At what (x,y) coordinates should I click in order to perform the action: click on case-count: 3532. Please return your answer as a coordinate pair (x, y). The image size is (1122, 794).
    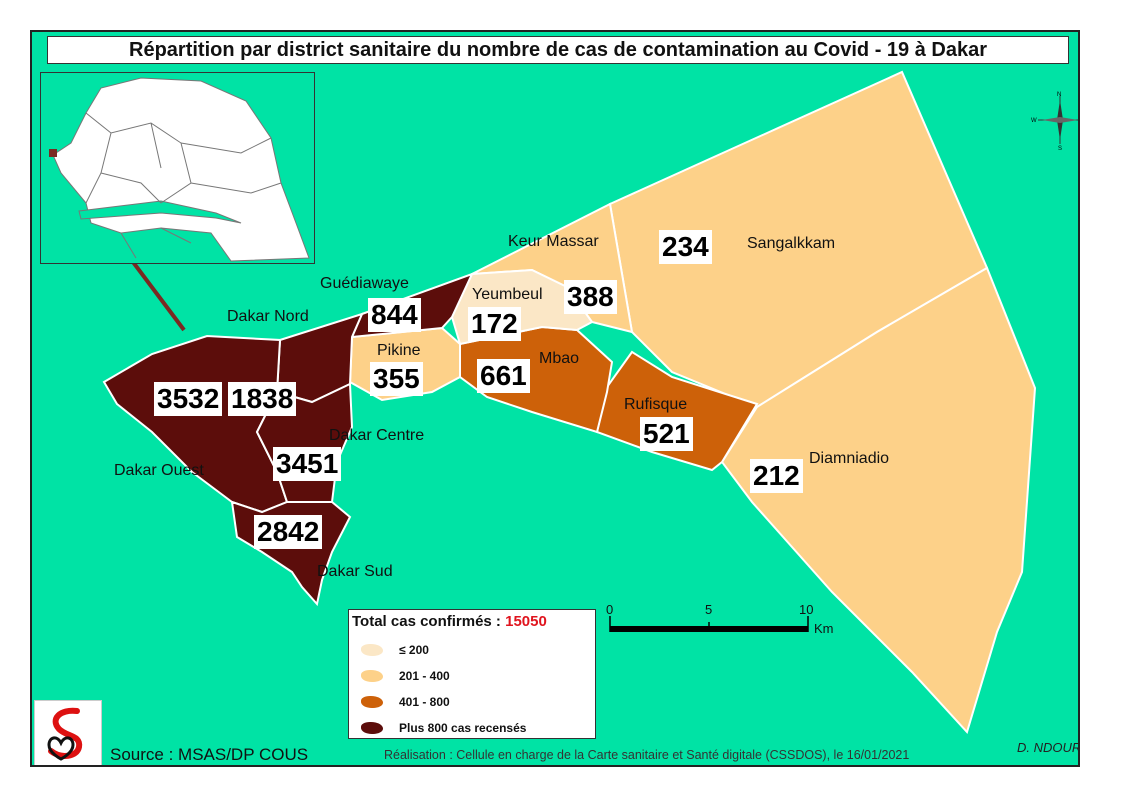
    Looking at the image, I should click on (188, 399).